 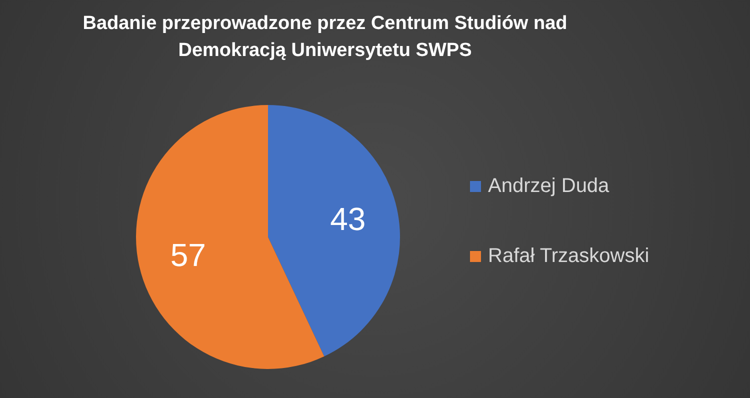 I want to click on chart-title: Badanie przeprowadzone przez Centrum Studiów nad Demokracją Uniwersytetu SWPS, so click(x=325, y=37).